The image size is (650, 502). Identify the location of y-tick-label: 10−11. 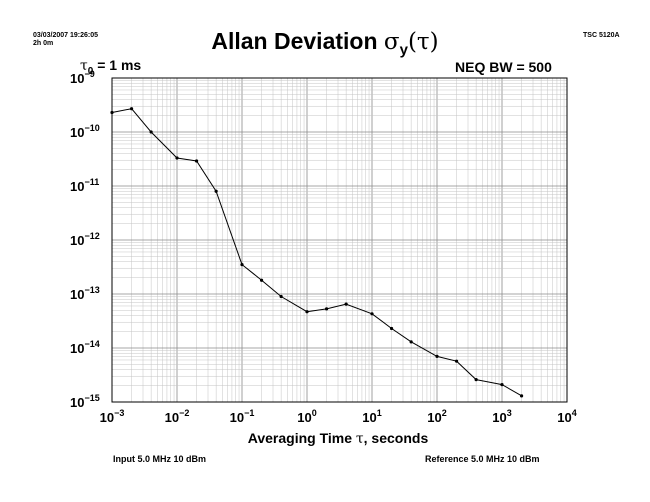
(84, 185).